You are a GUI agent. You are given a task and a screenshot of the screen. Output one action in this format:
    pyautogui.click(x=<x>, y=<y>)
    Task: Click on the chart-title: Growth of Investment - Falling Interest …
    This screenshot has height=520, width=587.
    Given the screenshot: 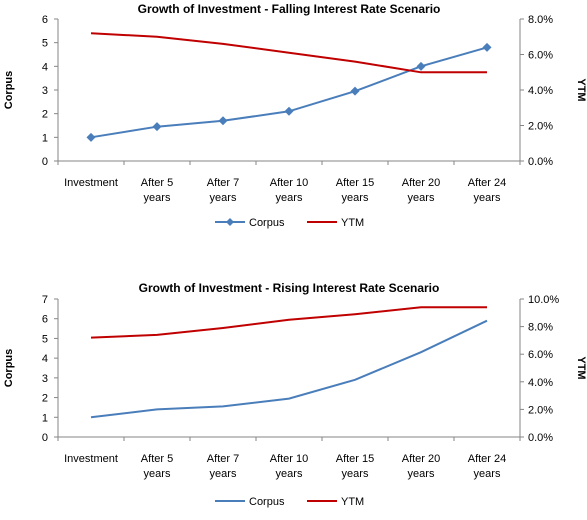 What is the action you would take?
    pyautogui.click(x=289, y=9)
    